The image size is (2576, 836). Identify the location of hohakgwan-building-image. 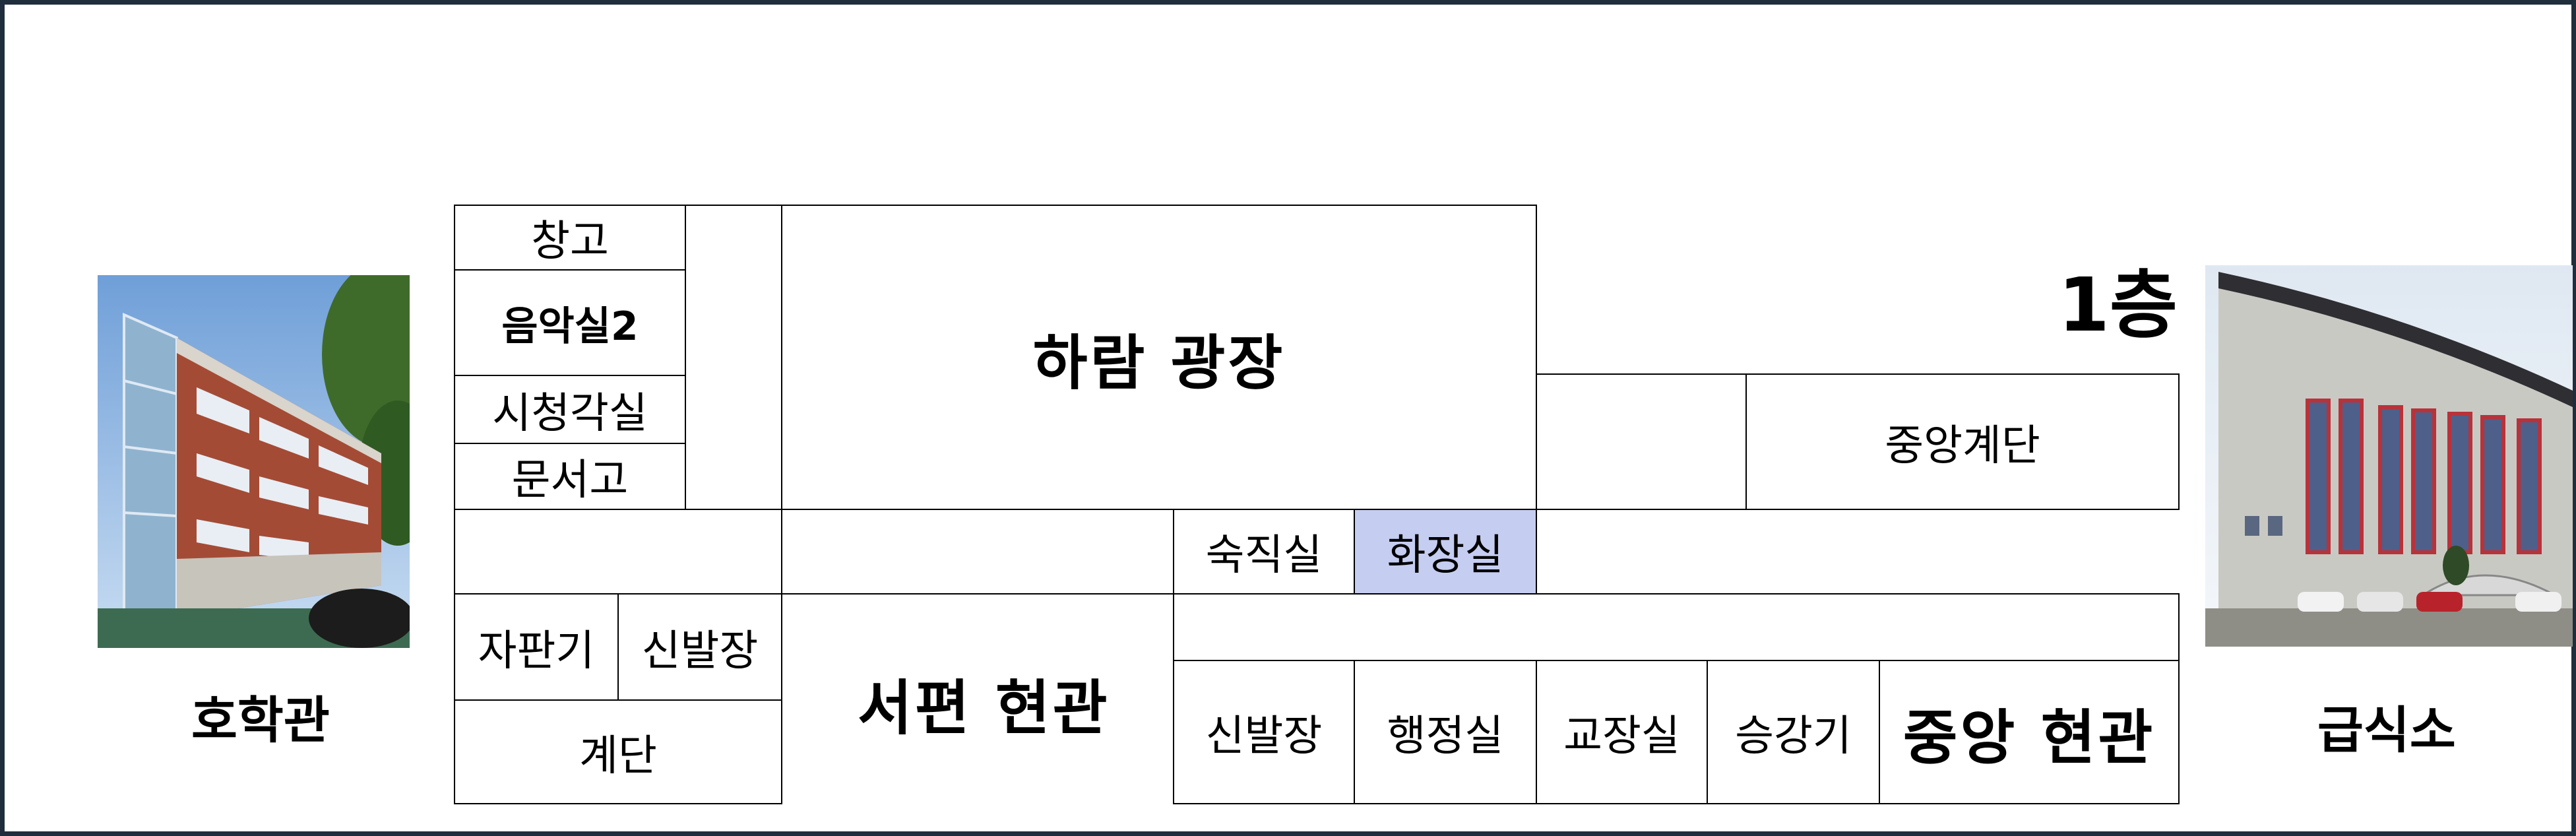
(254, 461).